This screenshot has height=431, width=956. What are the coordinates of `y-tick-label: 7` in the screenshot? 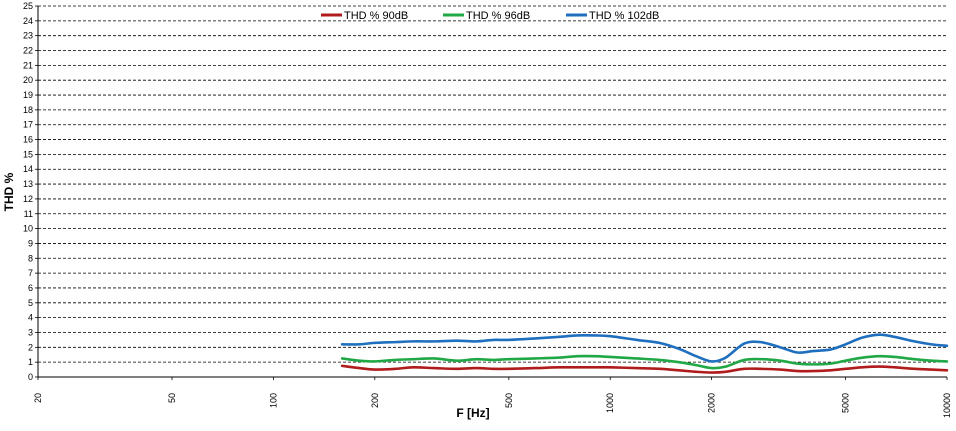 It's located at (30, 273).